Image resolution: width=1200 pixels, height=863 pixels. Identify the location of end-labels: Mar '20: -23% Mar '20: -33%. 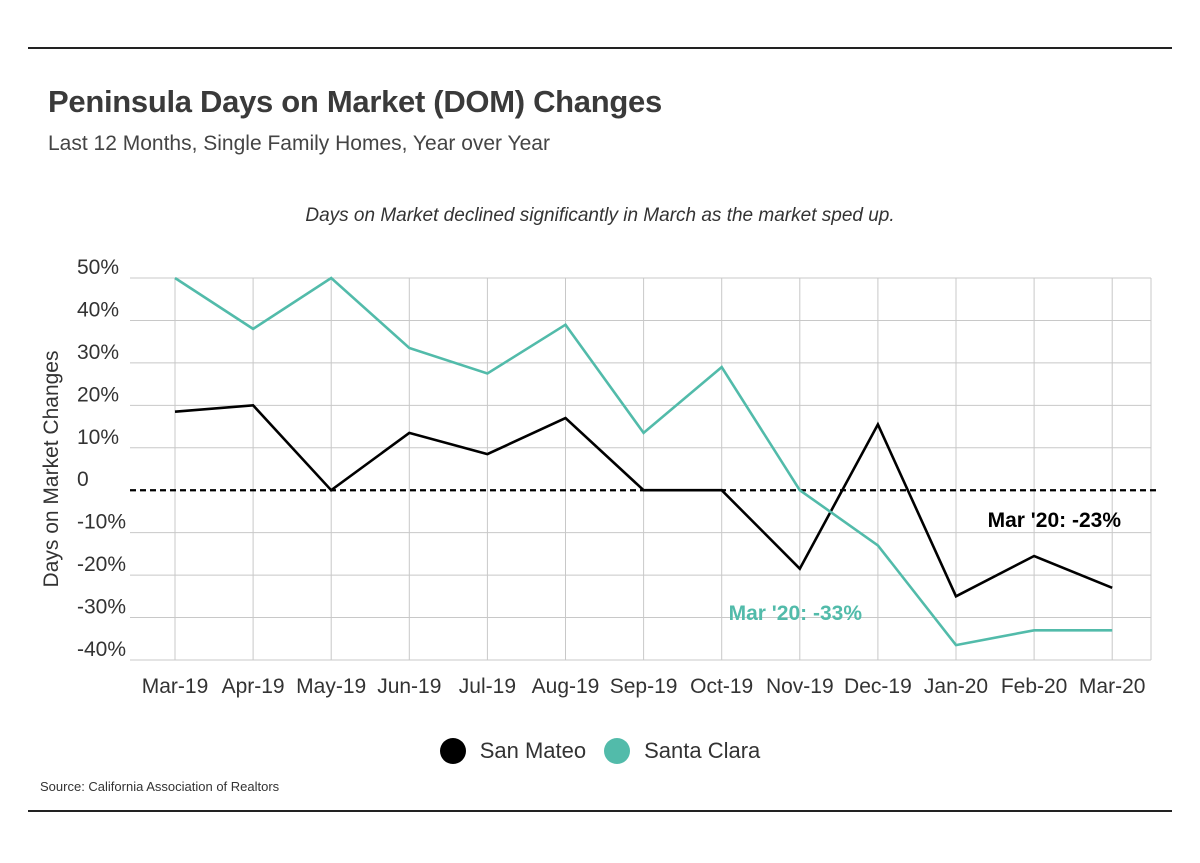
(925, 567).